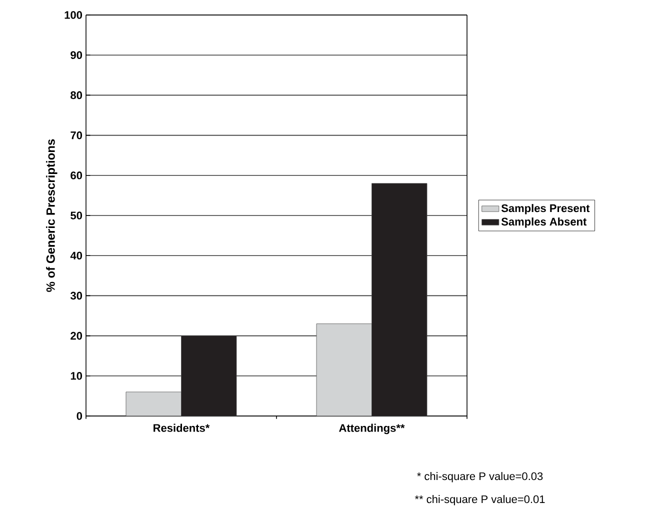  Describe the element at coordinates (76, 95) in the screenshot. I see `y-tick-label: 80` at that location.